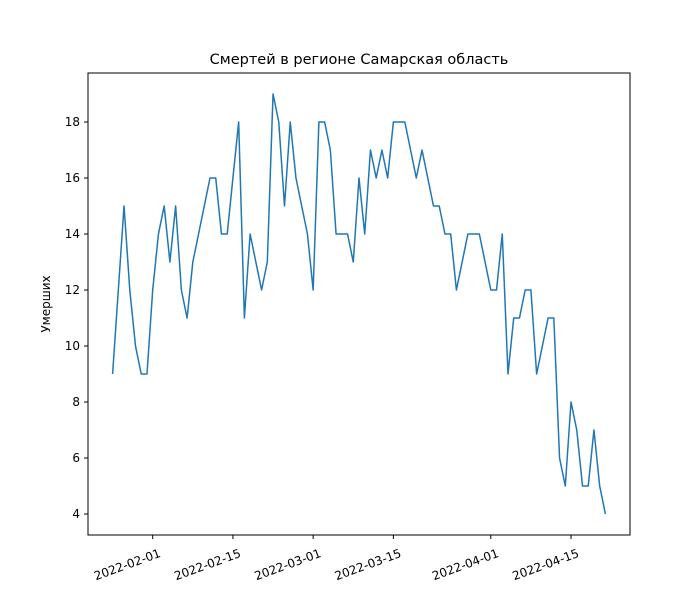 This screenshot has width=700, height=604. I want to click on chart-title: Смертей в регионе Самарская область, so click(359, 60).